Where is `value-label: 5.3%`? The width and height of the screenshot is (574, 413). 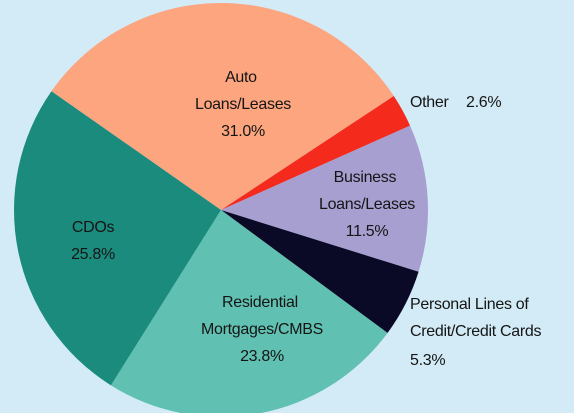 value-label: 5.3% is located at coordinates (427, 360).